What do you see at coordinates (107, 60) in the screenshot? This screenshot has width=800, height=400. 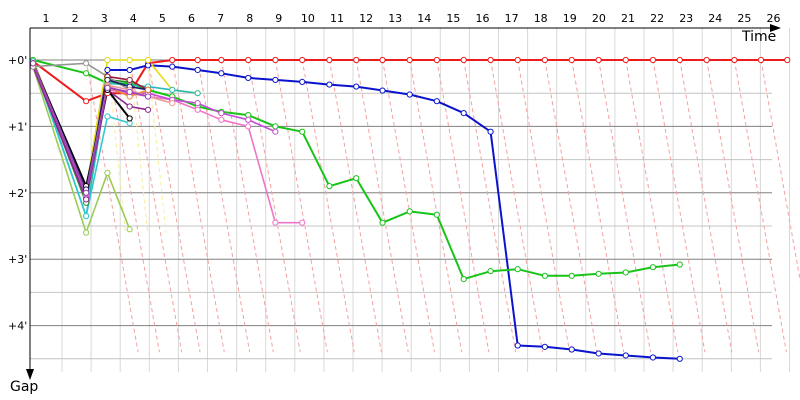 I see `data-point-yellow` at bounding box center [107, 60].